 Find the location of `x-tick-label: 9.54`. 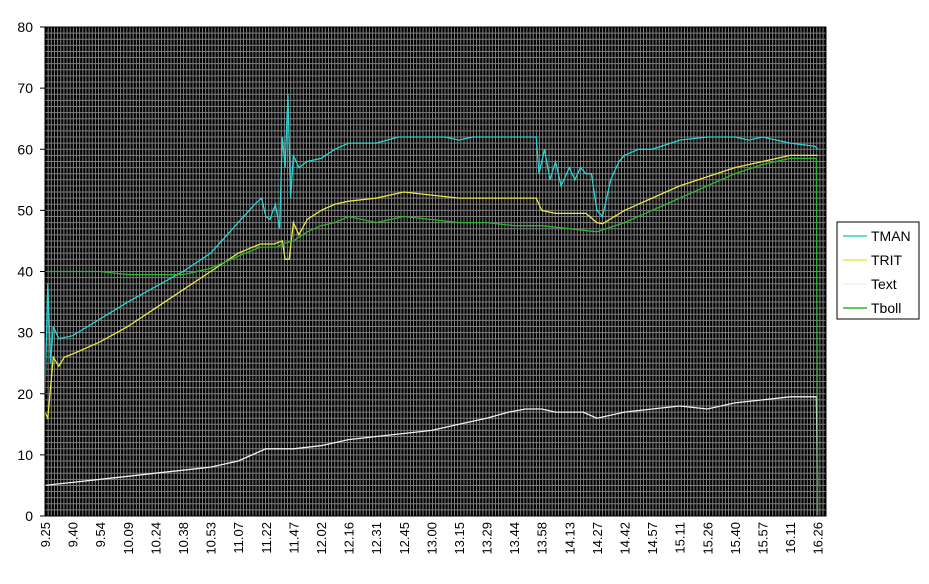

x-tick-label: 9.54 is located at coordinates (100, 534).